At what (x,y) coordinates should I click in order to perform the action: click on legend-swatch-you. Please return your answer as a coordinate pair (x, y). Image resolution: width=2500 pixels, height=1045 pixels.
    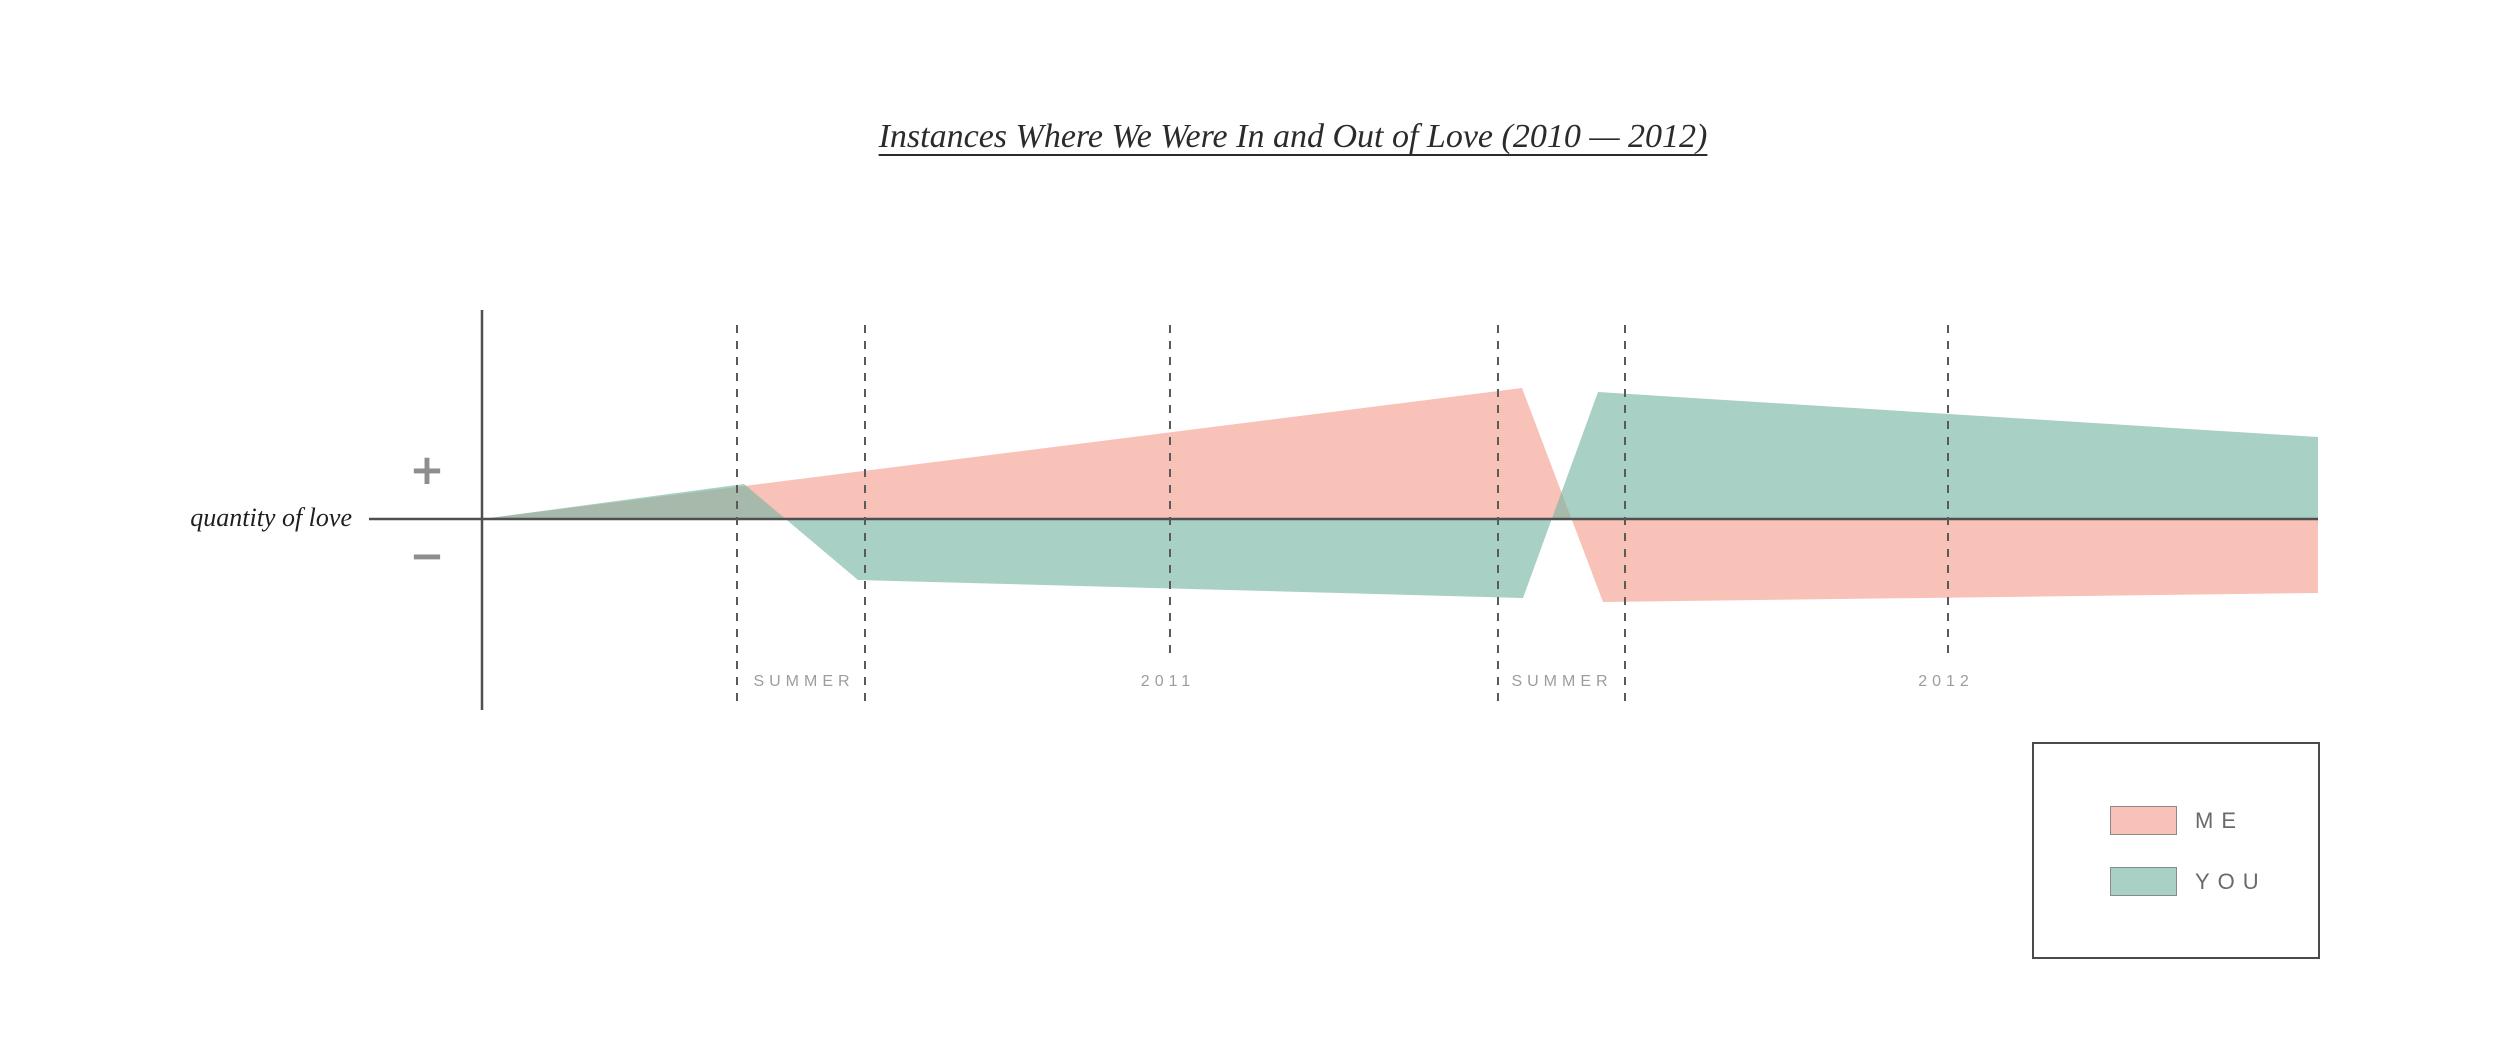
    Looking at the image, I should click on (2143, 881).